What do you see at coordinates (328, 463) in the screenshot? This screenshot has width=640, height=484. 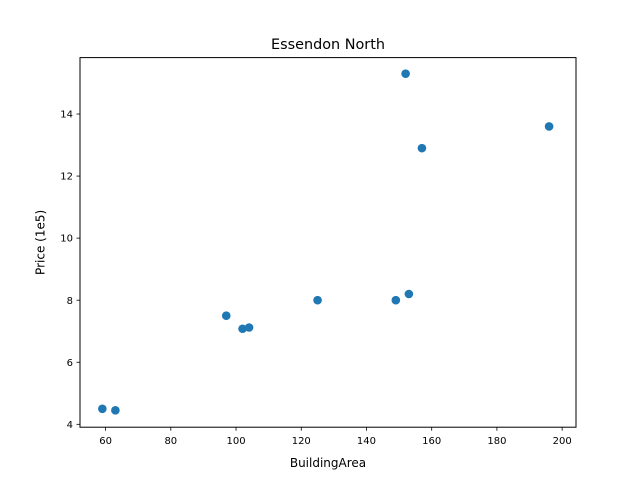 I see `x-axis-label: BuildingArea` at bounding box center [328, 463].